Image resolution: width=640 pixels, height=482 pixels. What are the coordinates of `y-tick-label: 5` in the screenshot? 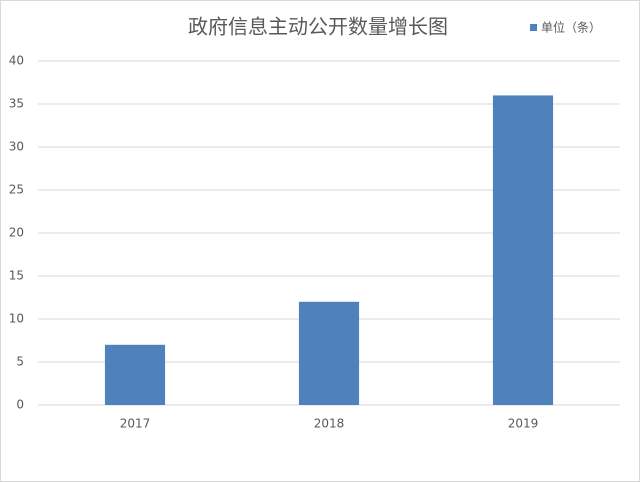 It's located at (20, 362).